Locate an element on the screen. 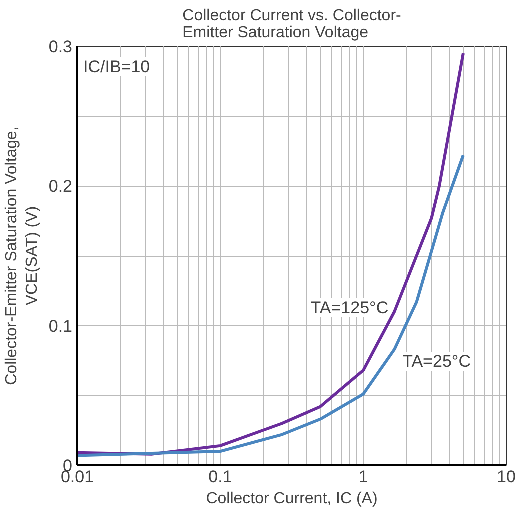 This screenshot has height=516, width=526. x-tick-label: 1 is located at coordinates (363, 477).